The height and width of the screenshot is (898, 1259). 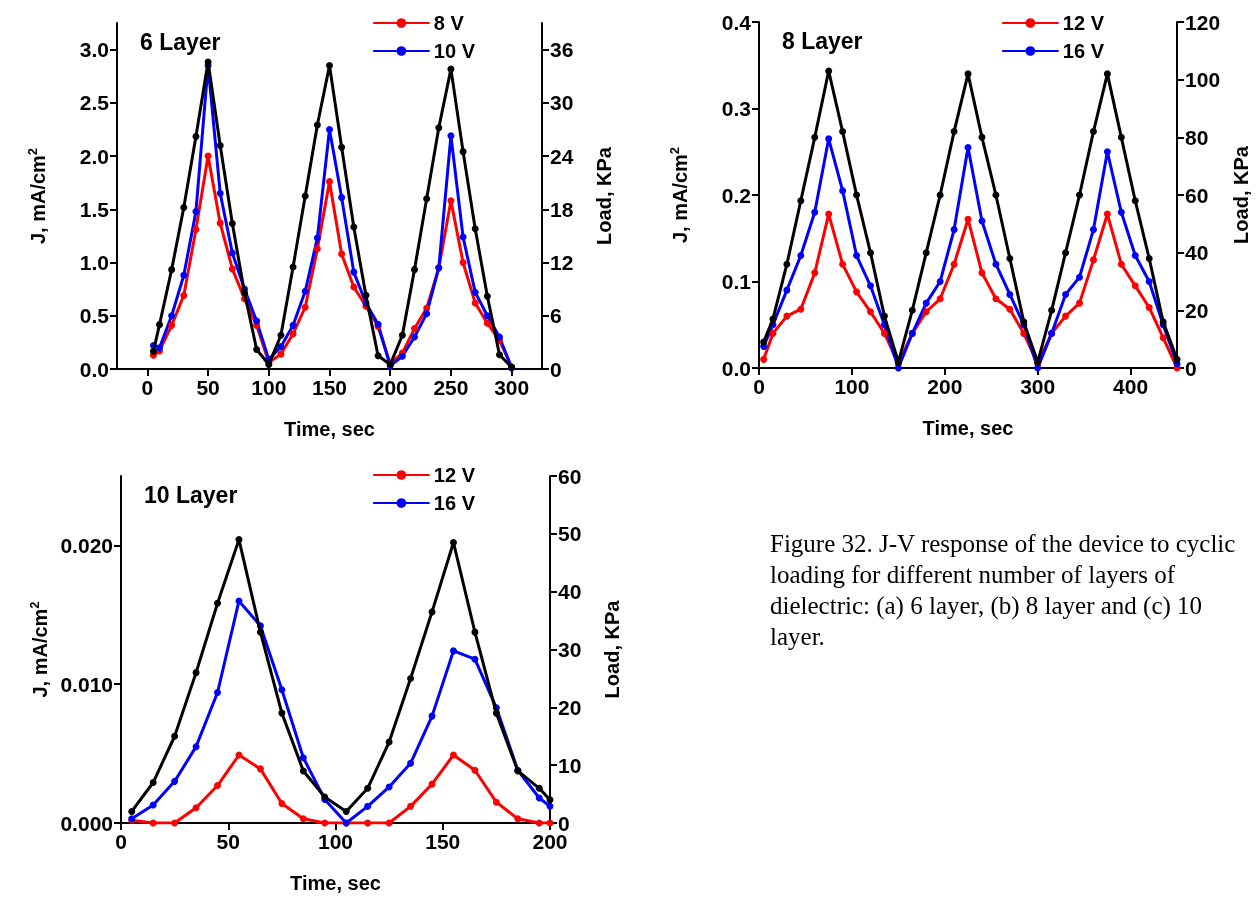 I want to click on y2-tick-label: 80, so click(x=1197, y=137).